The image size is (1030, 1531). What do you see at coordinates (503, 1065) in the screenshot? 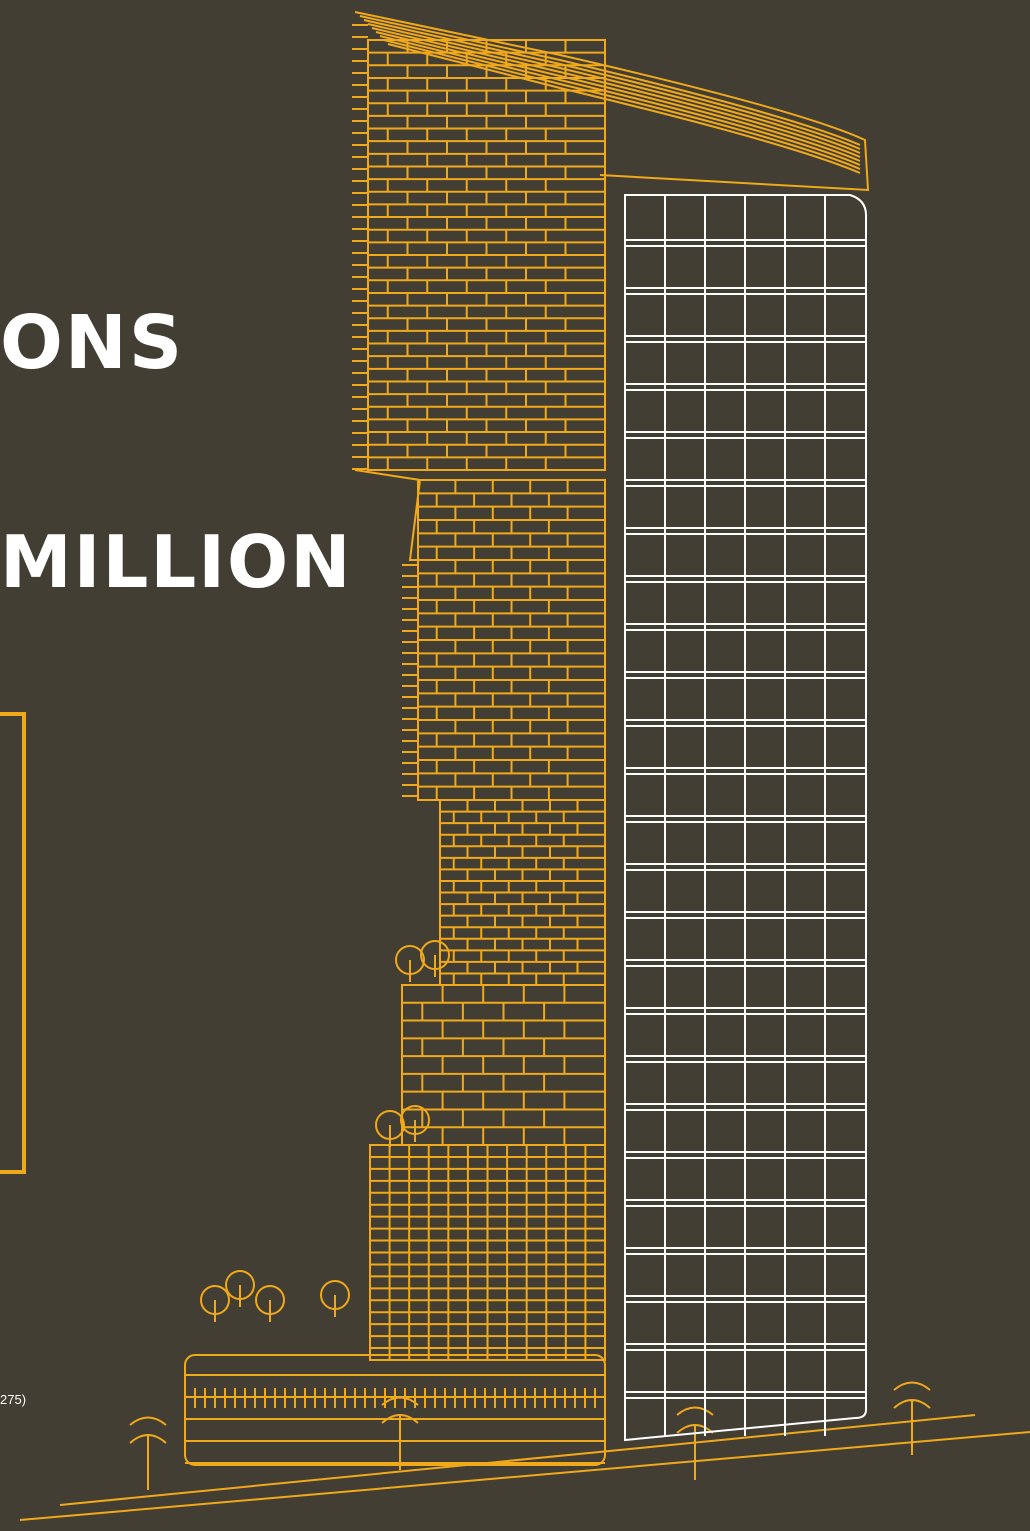
I see `lower-block-b-grid` at bounding box center [503, 1065].